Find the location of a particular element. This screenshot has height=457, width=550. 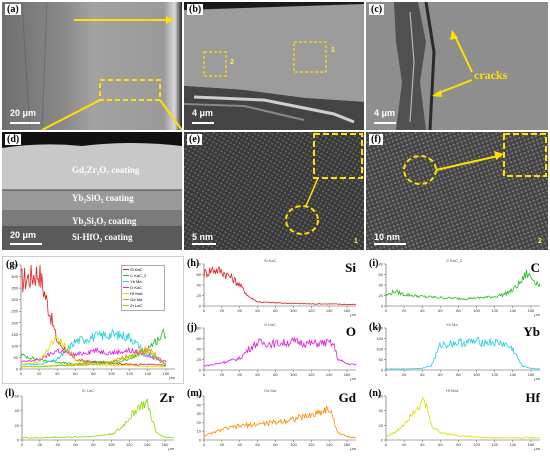

layer-label-yb2si2o7: Yb₂Si₂O₇ coating is located at coordinates (104, 221).